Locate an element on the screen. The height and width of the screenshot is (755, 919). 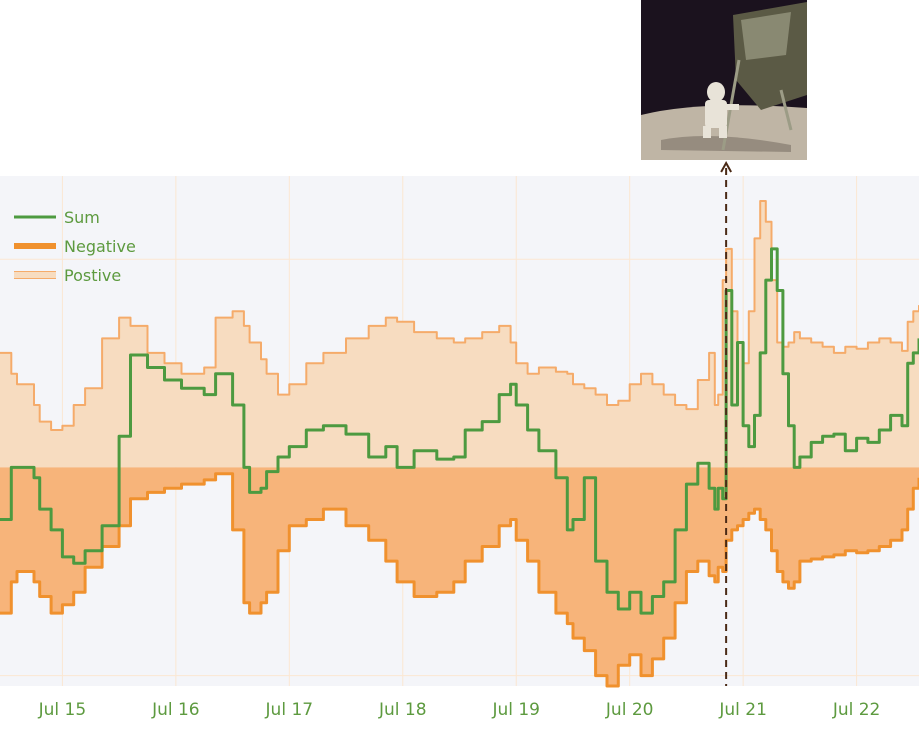
legend: Sum Negative Postive is located at coordinates (75, 246).